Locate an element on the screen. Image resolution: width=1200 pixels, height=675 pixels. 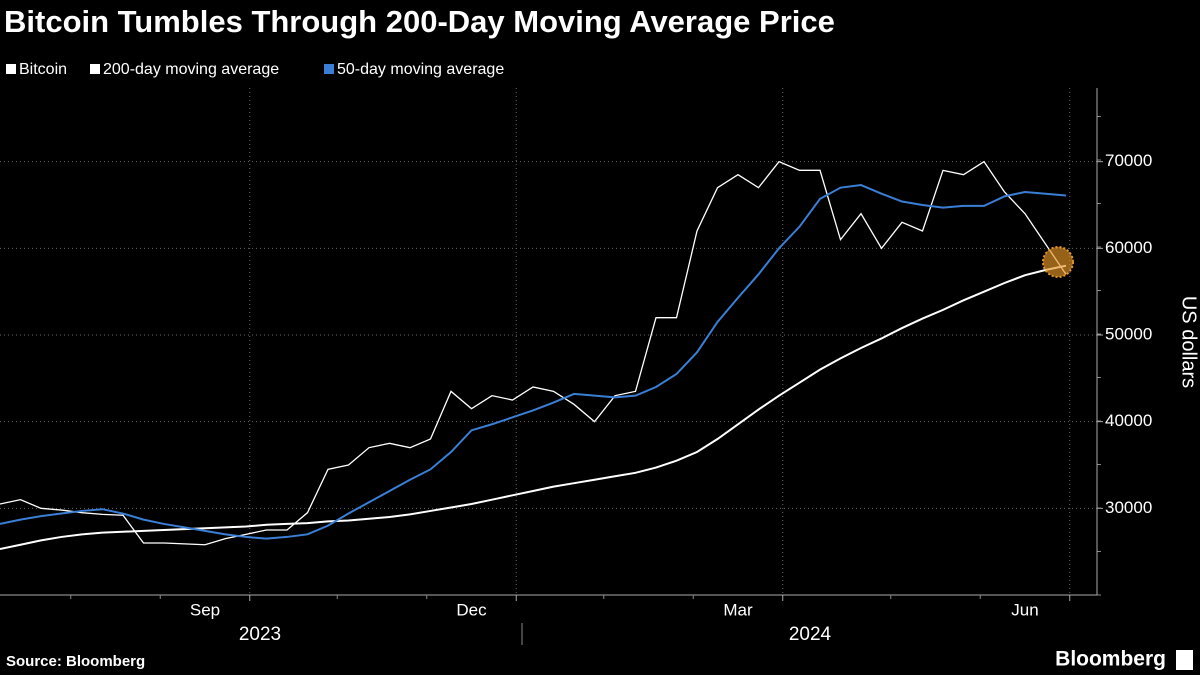
brand: Bloomberg is located at coordinates (1110, 659).